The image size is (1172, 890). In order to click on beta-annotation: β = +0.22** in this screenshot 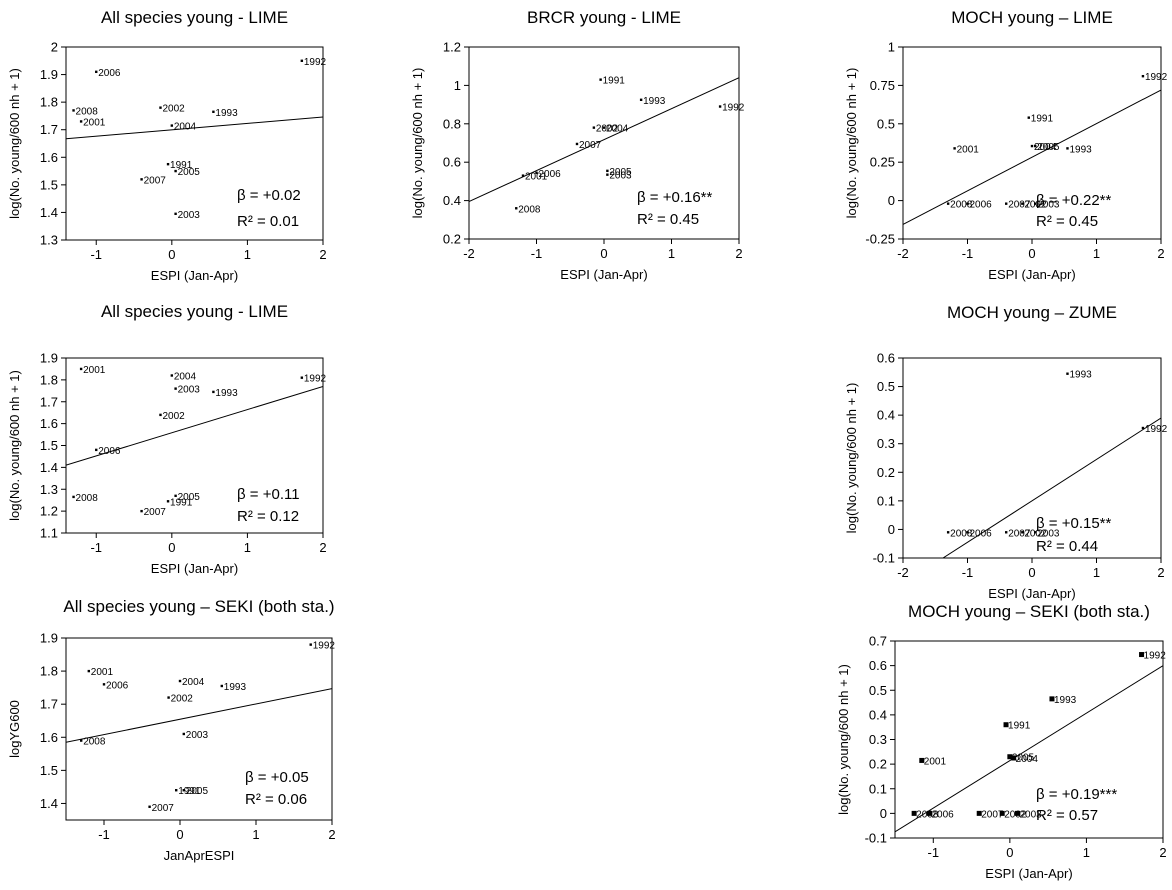, I will do `click(1074, 200)`.